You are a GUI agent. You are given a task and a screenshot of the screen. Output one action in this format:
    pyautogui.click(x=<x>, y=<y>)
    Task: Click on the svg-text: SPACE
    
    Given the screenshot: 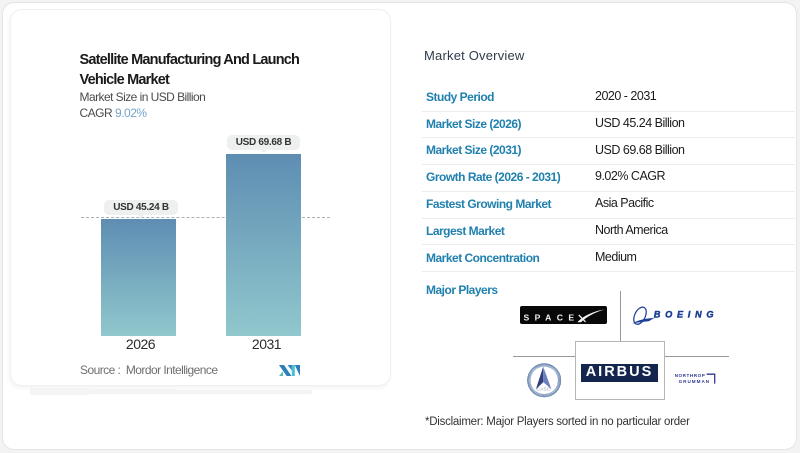 What is the action you would take?
    pyautogui.click(x=552, y=317)
    